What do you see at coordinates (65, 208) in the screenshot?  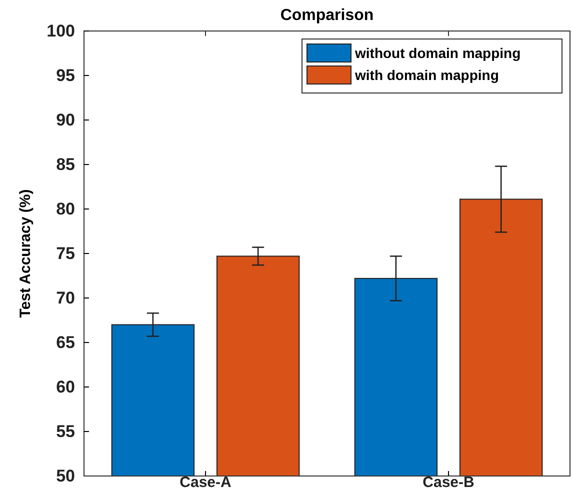 I see `y-tick-label: 80` at bounding box center [65, 208].